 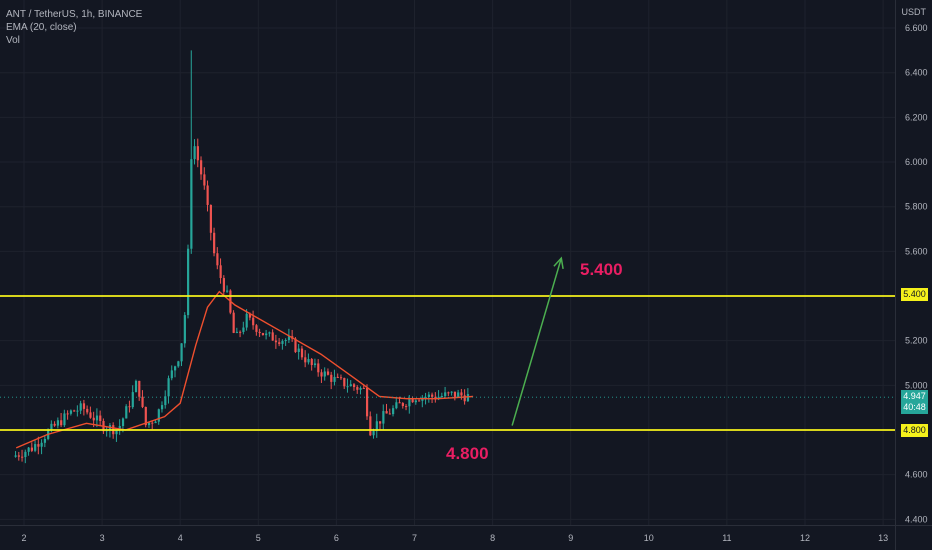 I want to click on time-tick-label: 7, so click(x=414, y=538).